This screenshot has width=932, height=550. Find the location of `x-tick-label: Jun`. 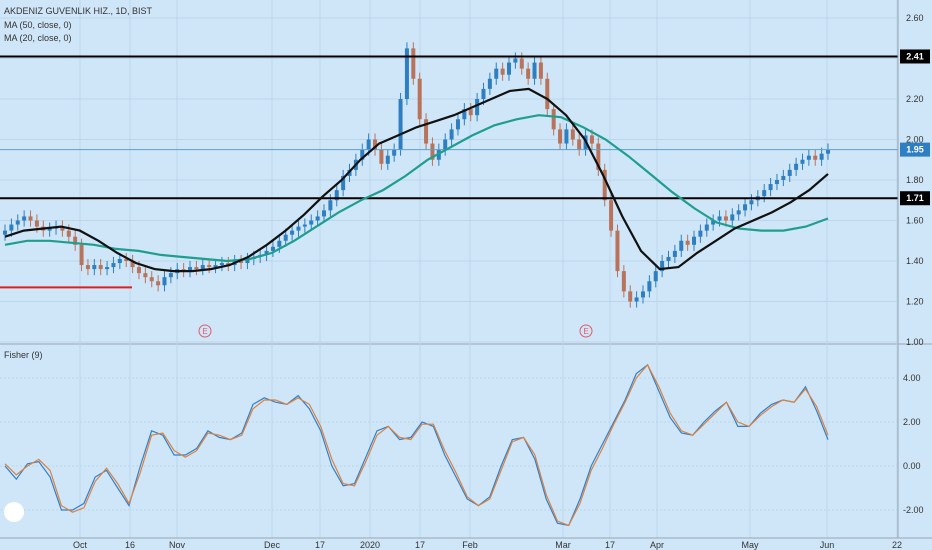

x-tick-label: Jun is located at coordinates (827, 545).